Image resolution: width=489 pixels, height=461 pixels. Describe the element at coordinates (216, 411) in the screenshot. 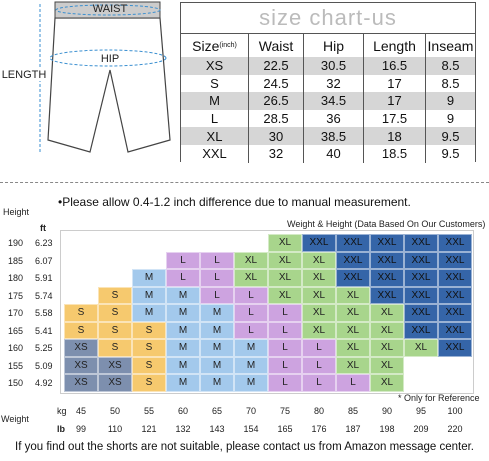

I see `kg-value: 65` at that location.